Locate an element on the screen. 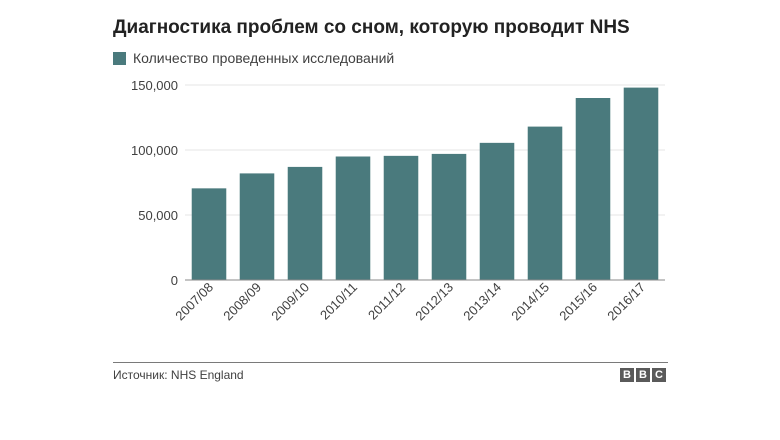 The width and height of the screenshot is (780, 440). legend-swatch is located at coordinates (119, 58).